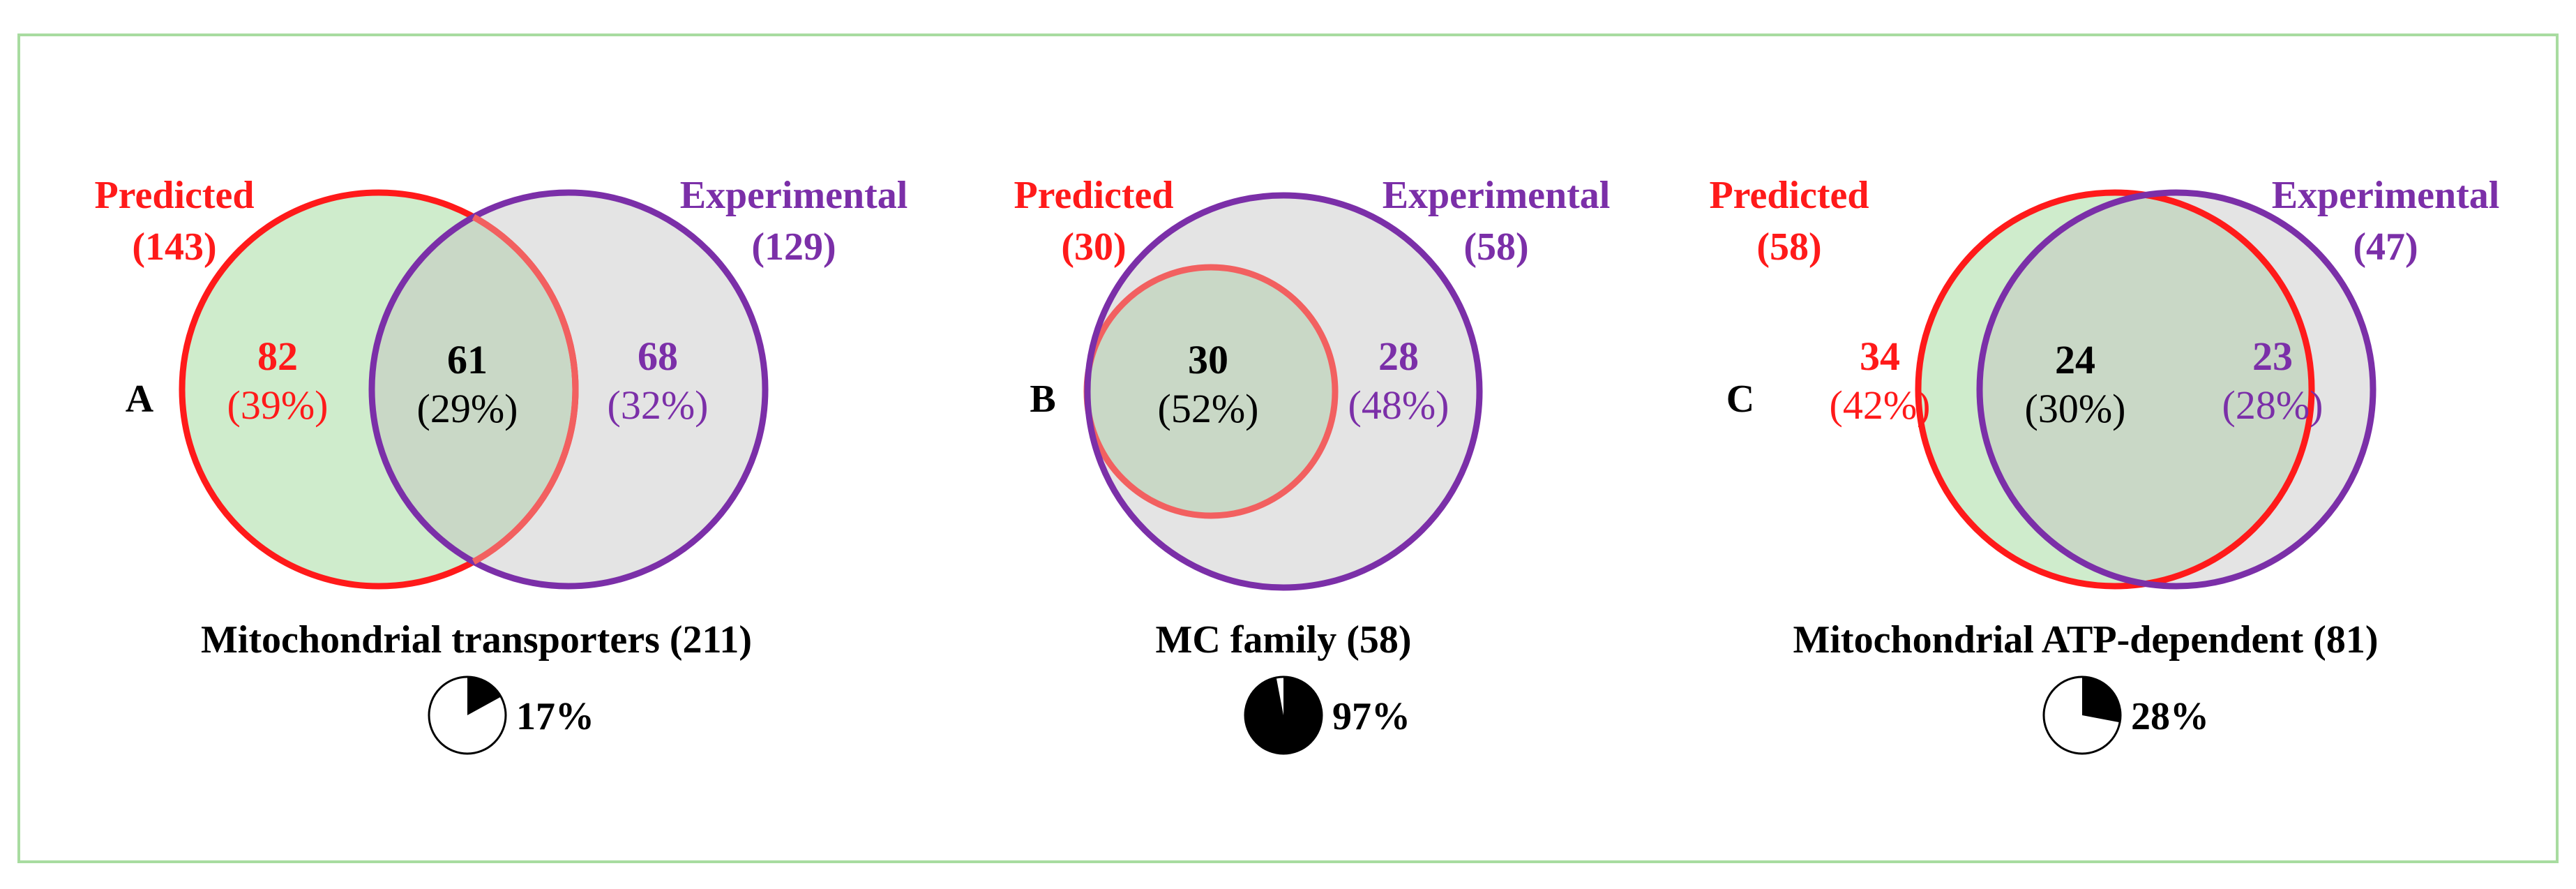 The width and height of the screenshot is (2576, 889). I want to click on panel-b-right-only-value: 28, so click(1398, 356).